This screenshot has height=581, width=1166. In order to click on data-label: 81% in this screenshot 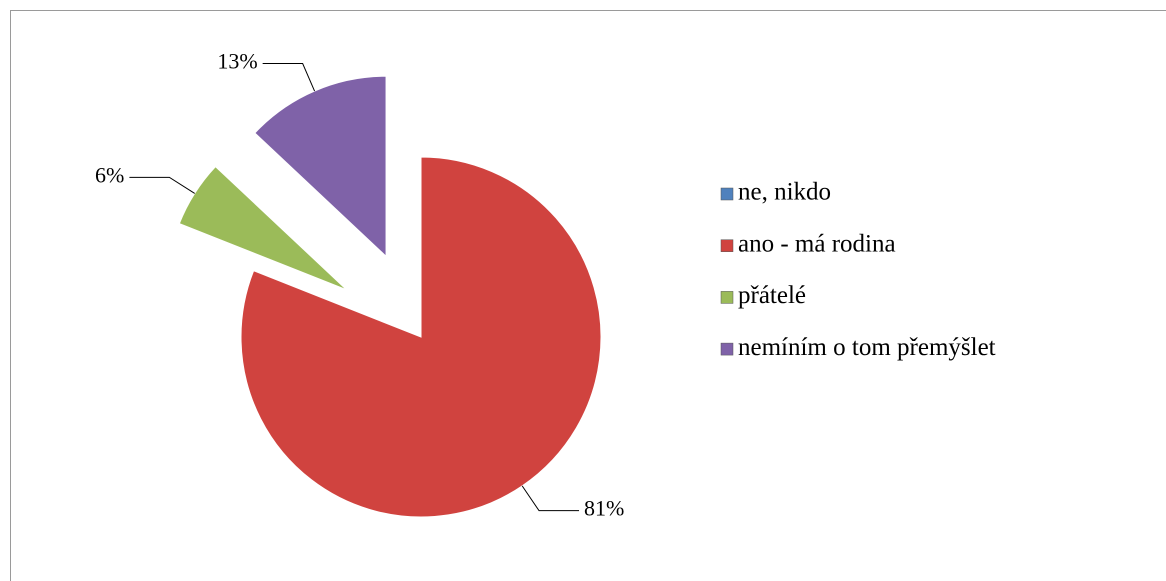, I will do `click(604, 508)`.